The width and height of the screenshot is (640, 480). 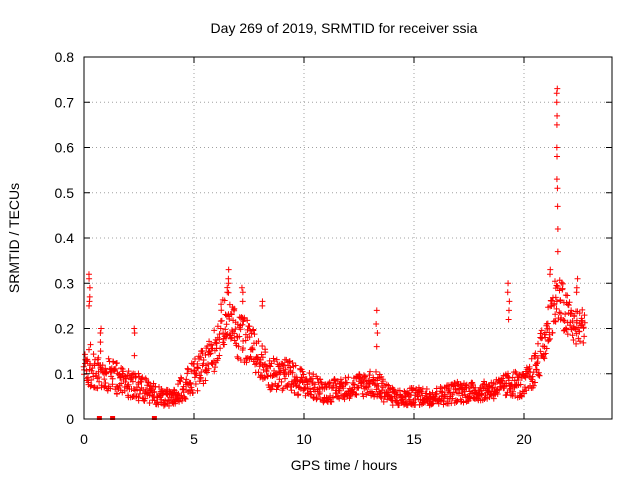 I want to click on zero-marker, so click(x=154, y=418).